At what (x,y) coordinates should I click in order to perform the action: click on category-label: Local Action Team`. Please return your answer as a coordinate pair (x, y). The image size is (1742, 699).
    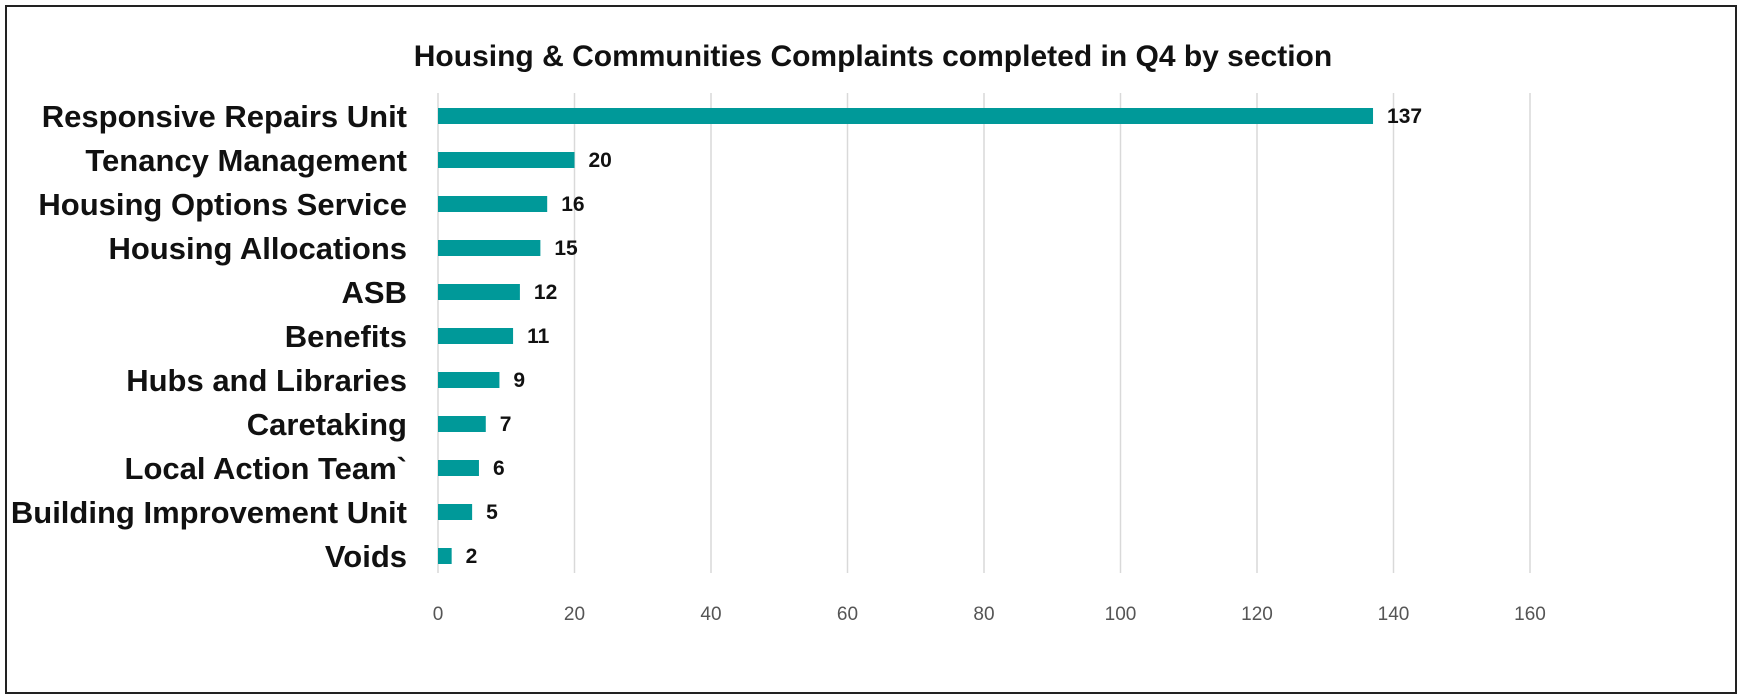
    Looking at the image, I should click on (266, 468).